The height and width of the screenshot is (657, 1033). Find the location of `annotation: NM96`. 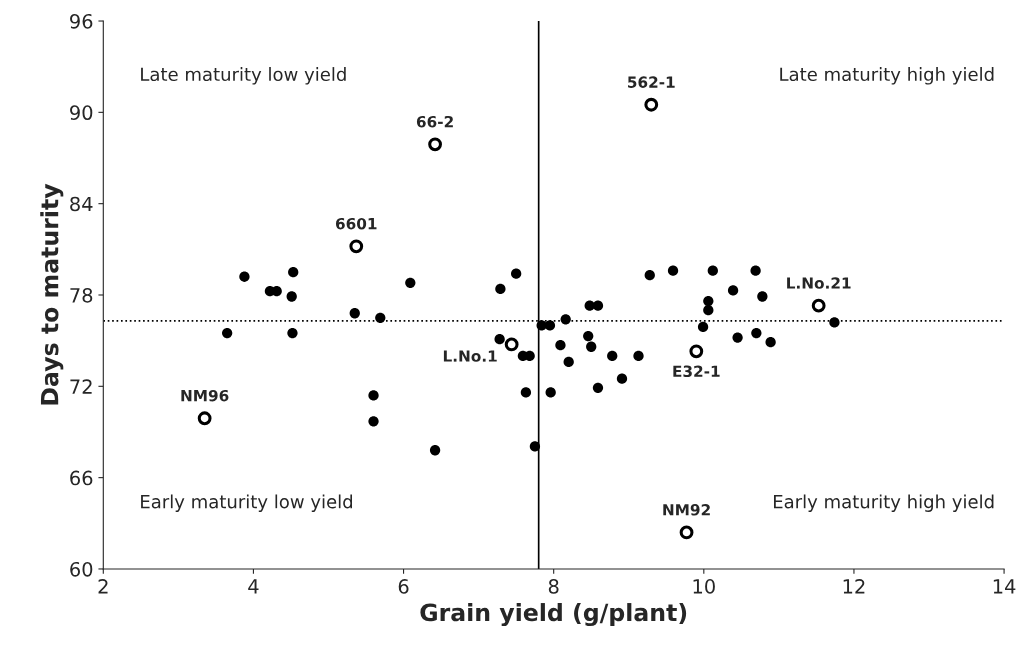

annotation: NM96 is located at coordinates (205, 395).